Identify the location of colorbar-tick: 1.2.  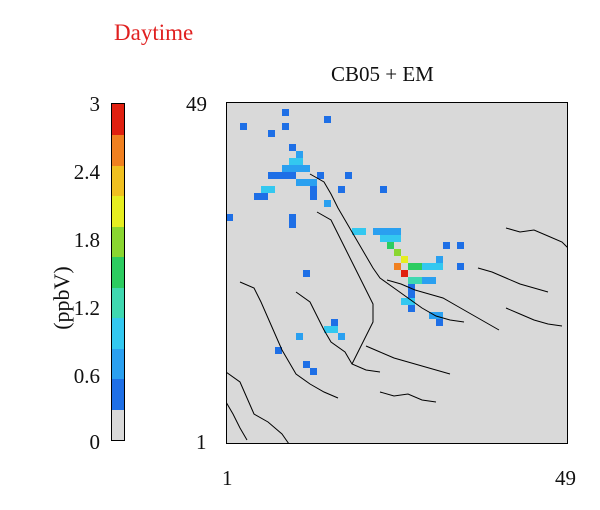
(86, 308).